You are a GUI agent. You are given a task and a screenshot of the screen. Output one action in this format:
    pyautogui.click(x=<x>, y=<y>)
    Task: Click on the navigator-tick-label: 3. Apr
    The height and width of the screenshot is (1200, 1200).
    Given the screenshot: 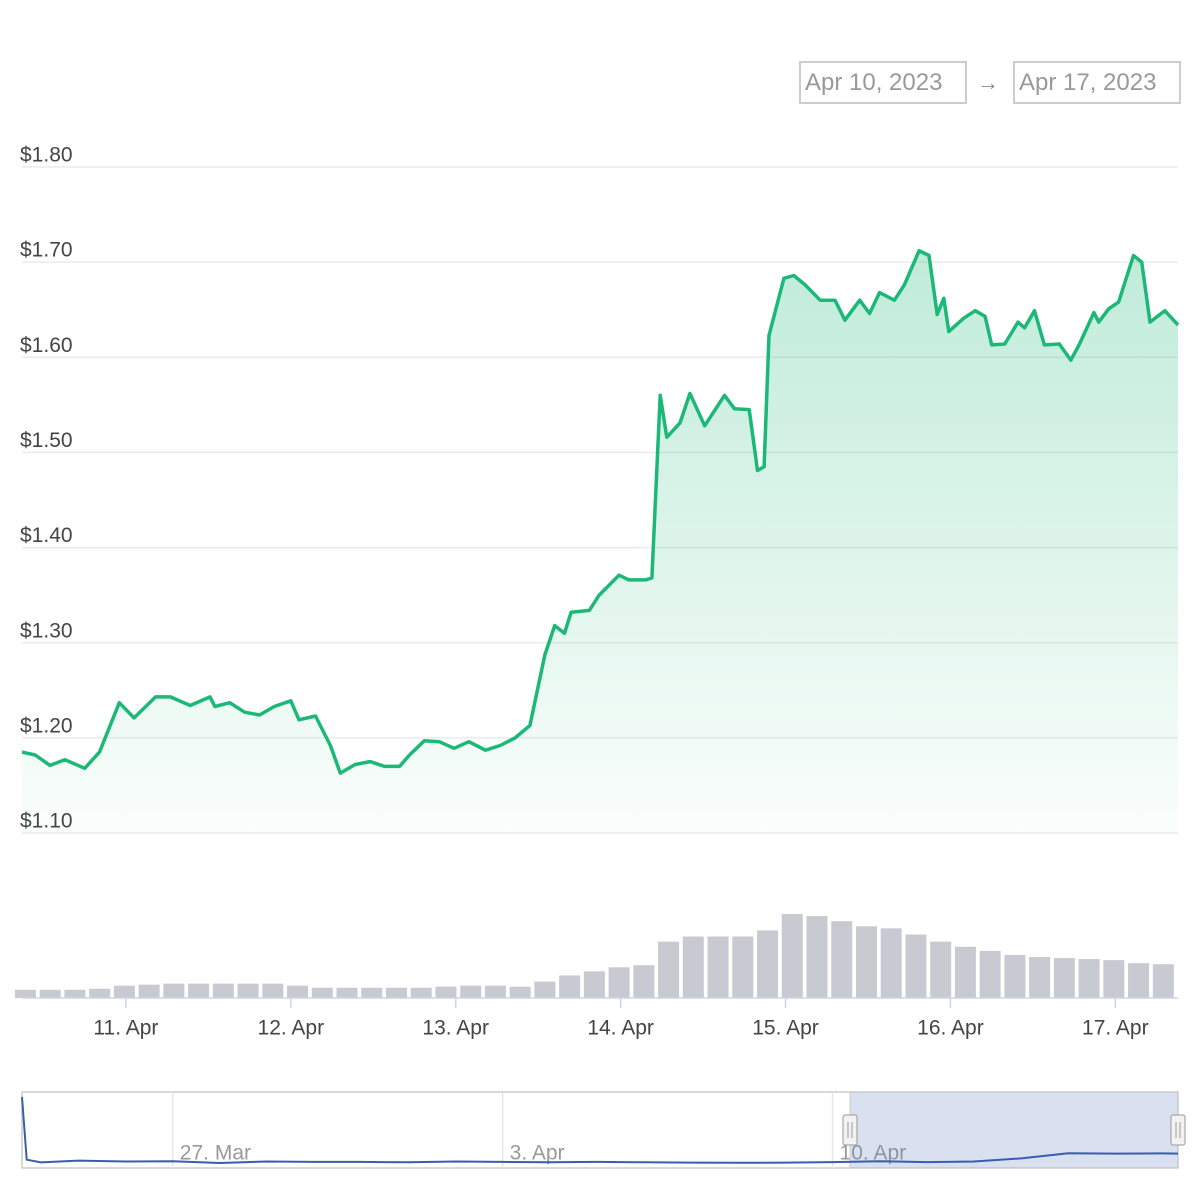 What is the action you would take?
    pyautogui.click(x=537, y=1153)
    